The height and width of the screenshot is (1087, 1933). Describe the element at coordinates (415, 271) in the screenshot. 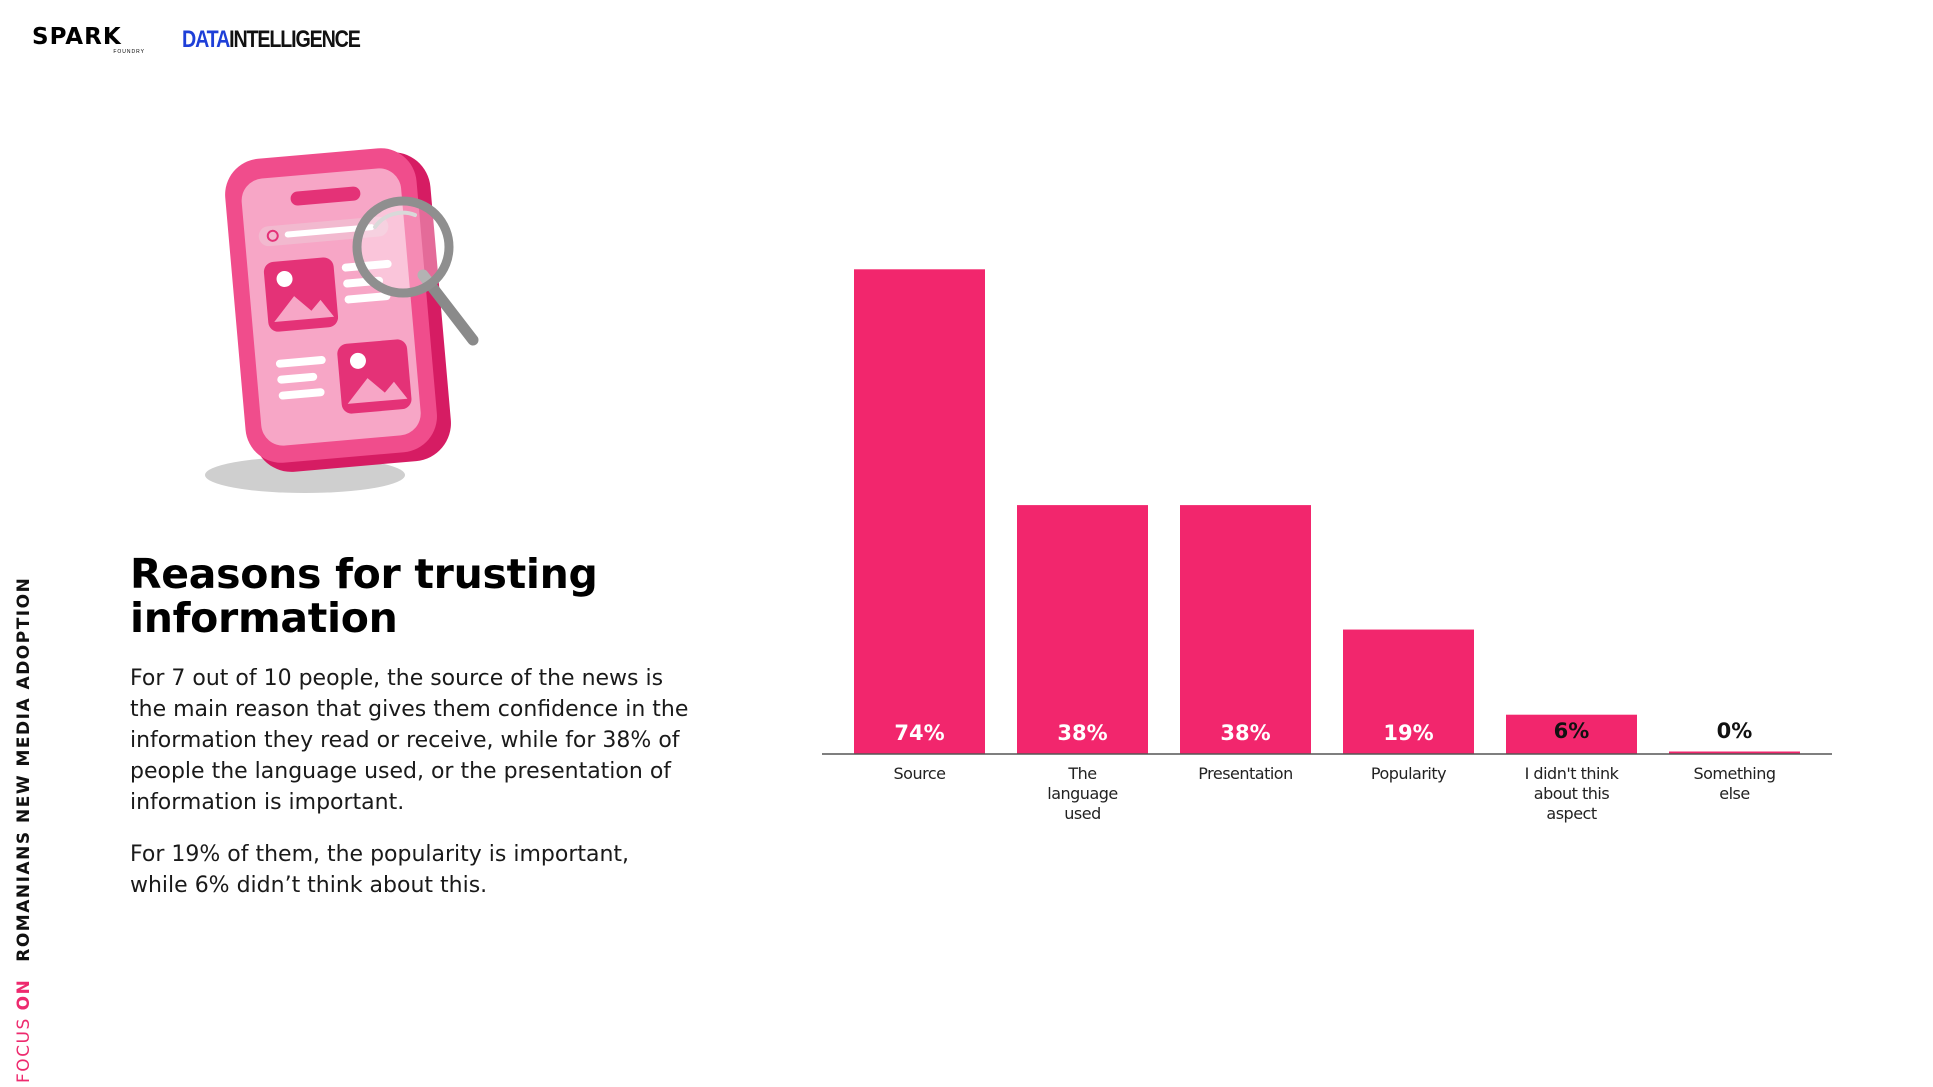

I see `magnifier-icon` at that location.